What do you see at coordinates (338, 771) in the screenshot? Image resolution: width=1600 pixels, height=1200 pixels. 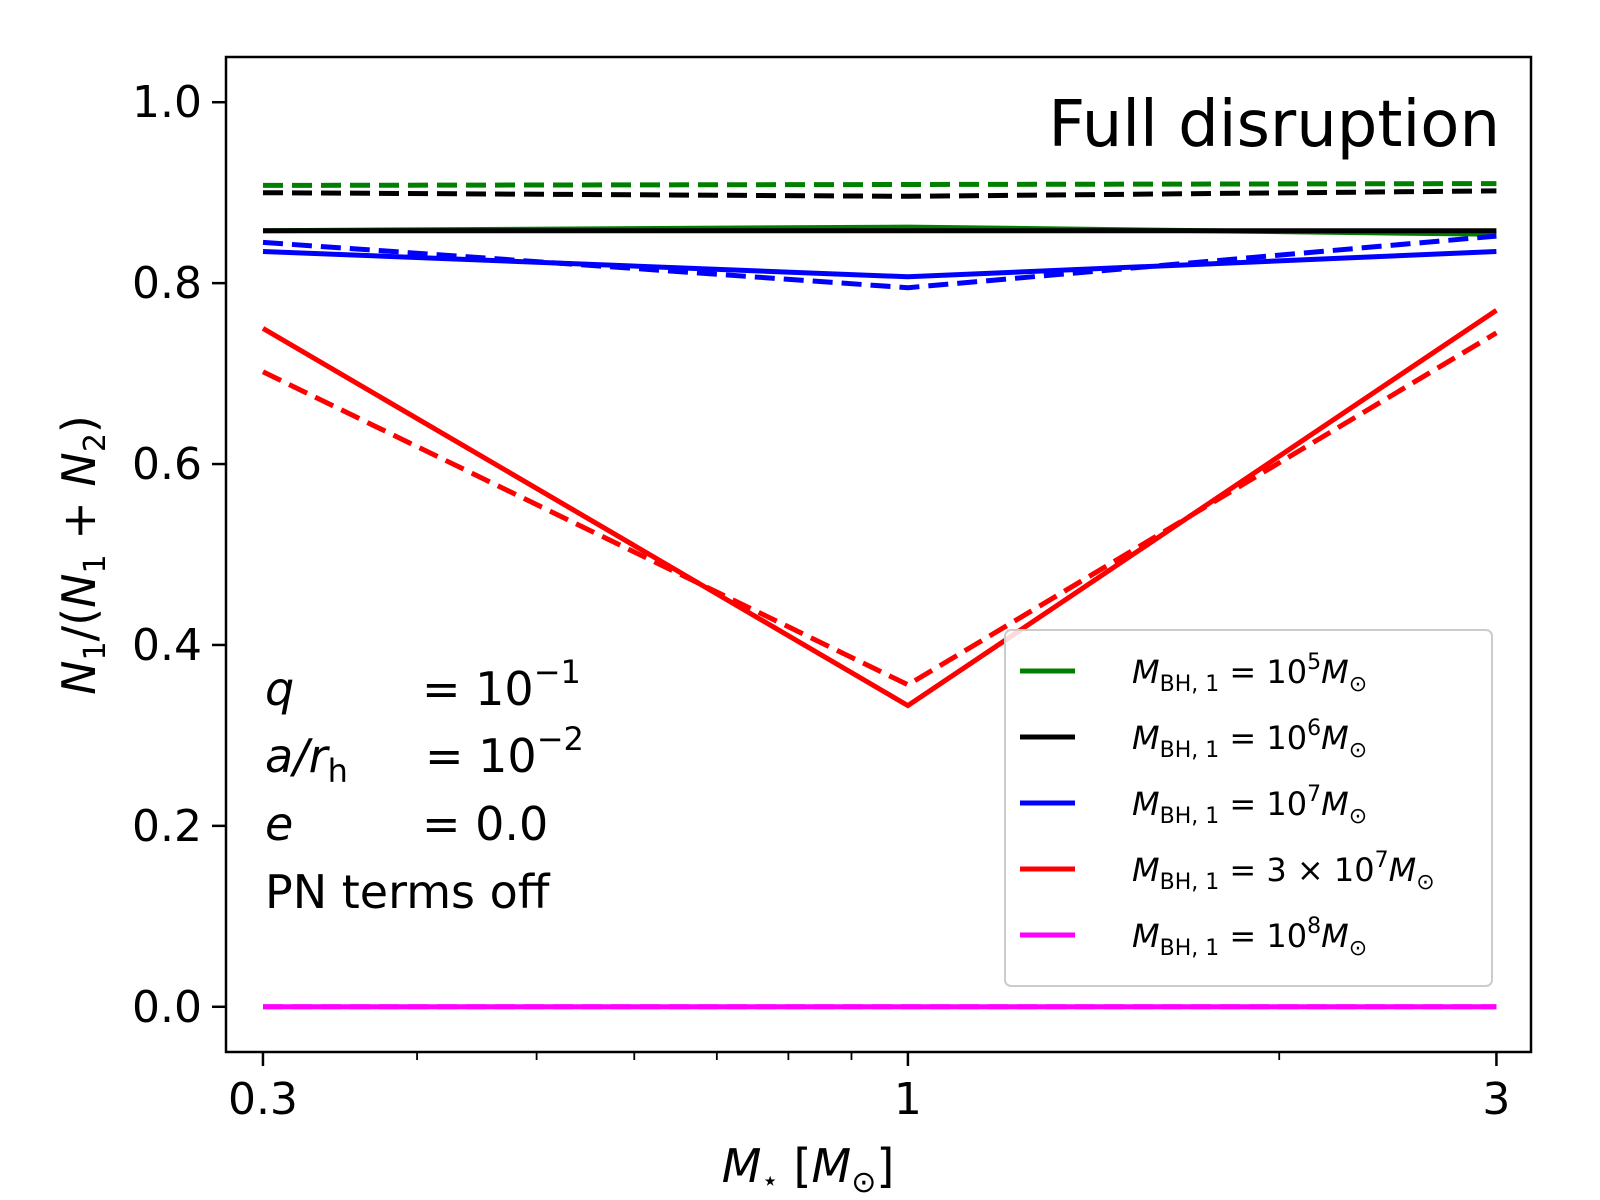 I see `annotation-a-sub: h` at bounding box center [338, 771].